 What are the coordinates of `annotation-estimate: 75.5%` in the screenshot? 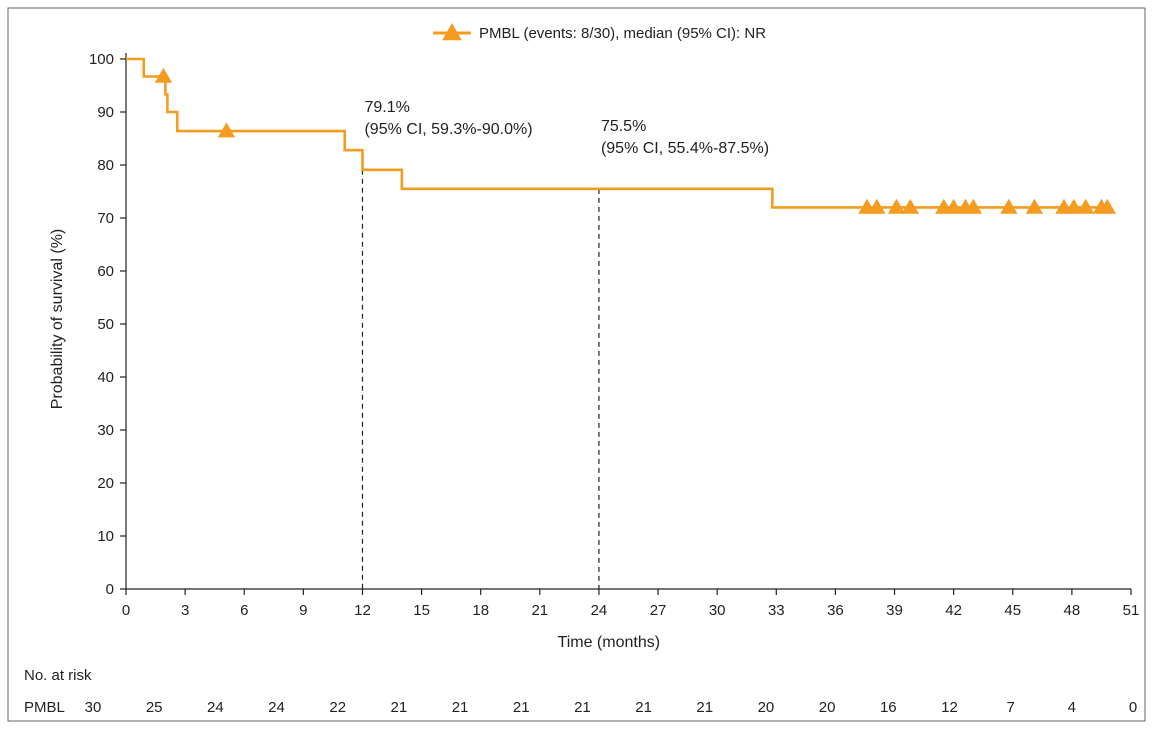 It's located at (623, 126).